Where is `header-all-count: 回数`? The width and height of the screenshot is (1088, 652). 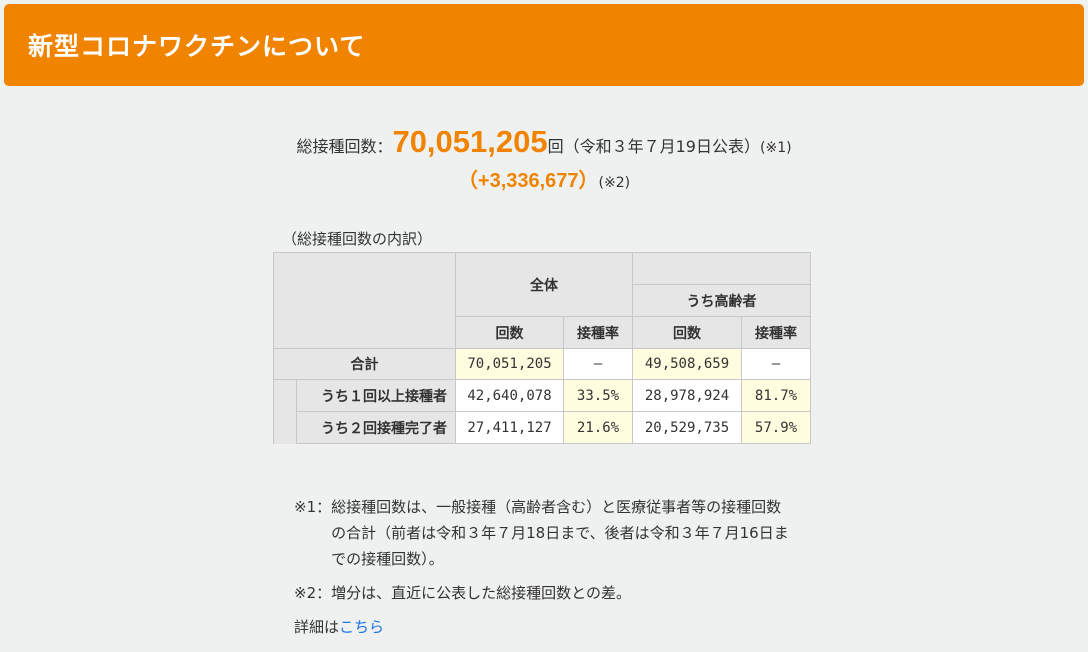
header-all-count: 回数 is located at coordinates (509, 332).